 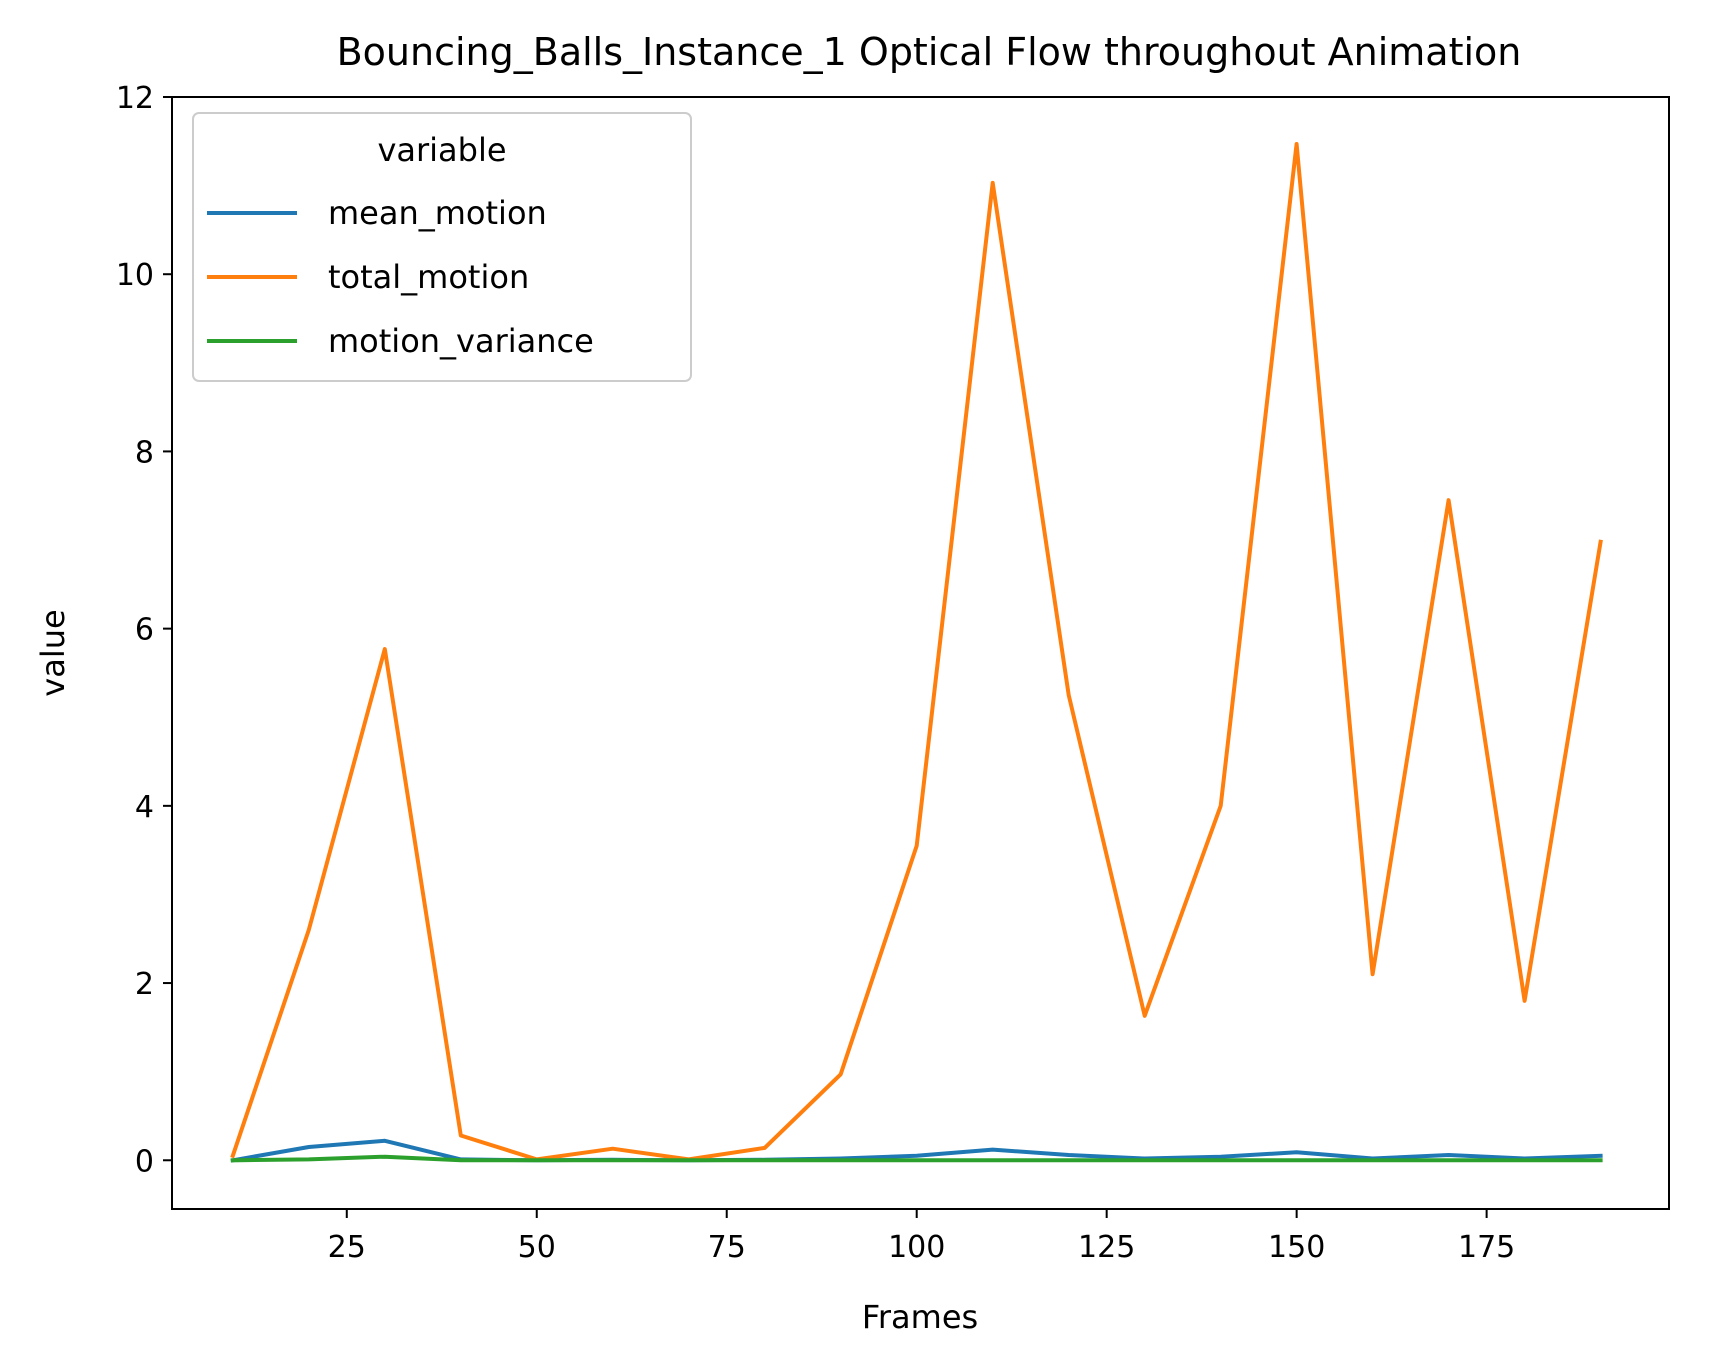 I want to click on y-tick-label: 8, so click(x=144, y=452).